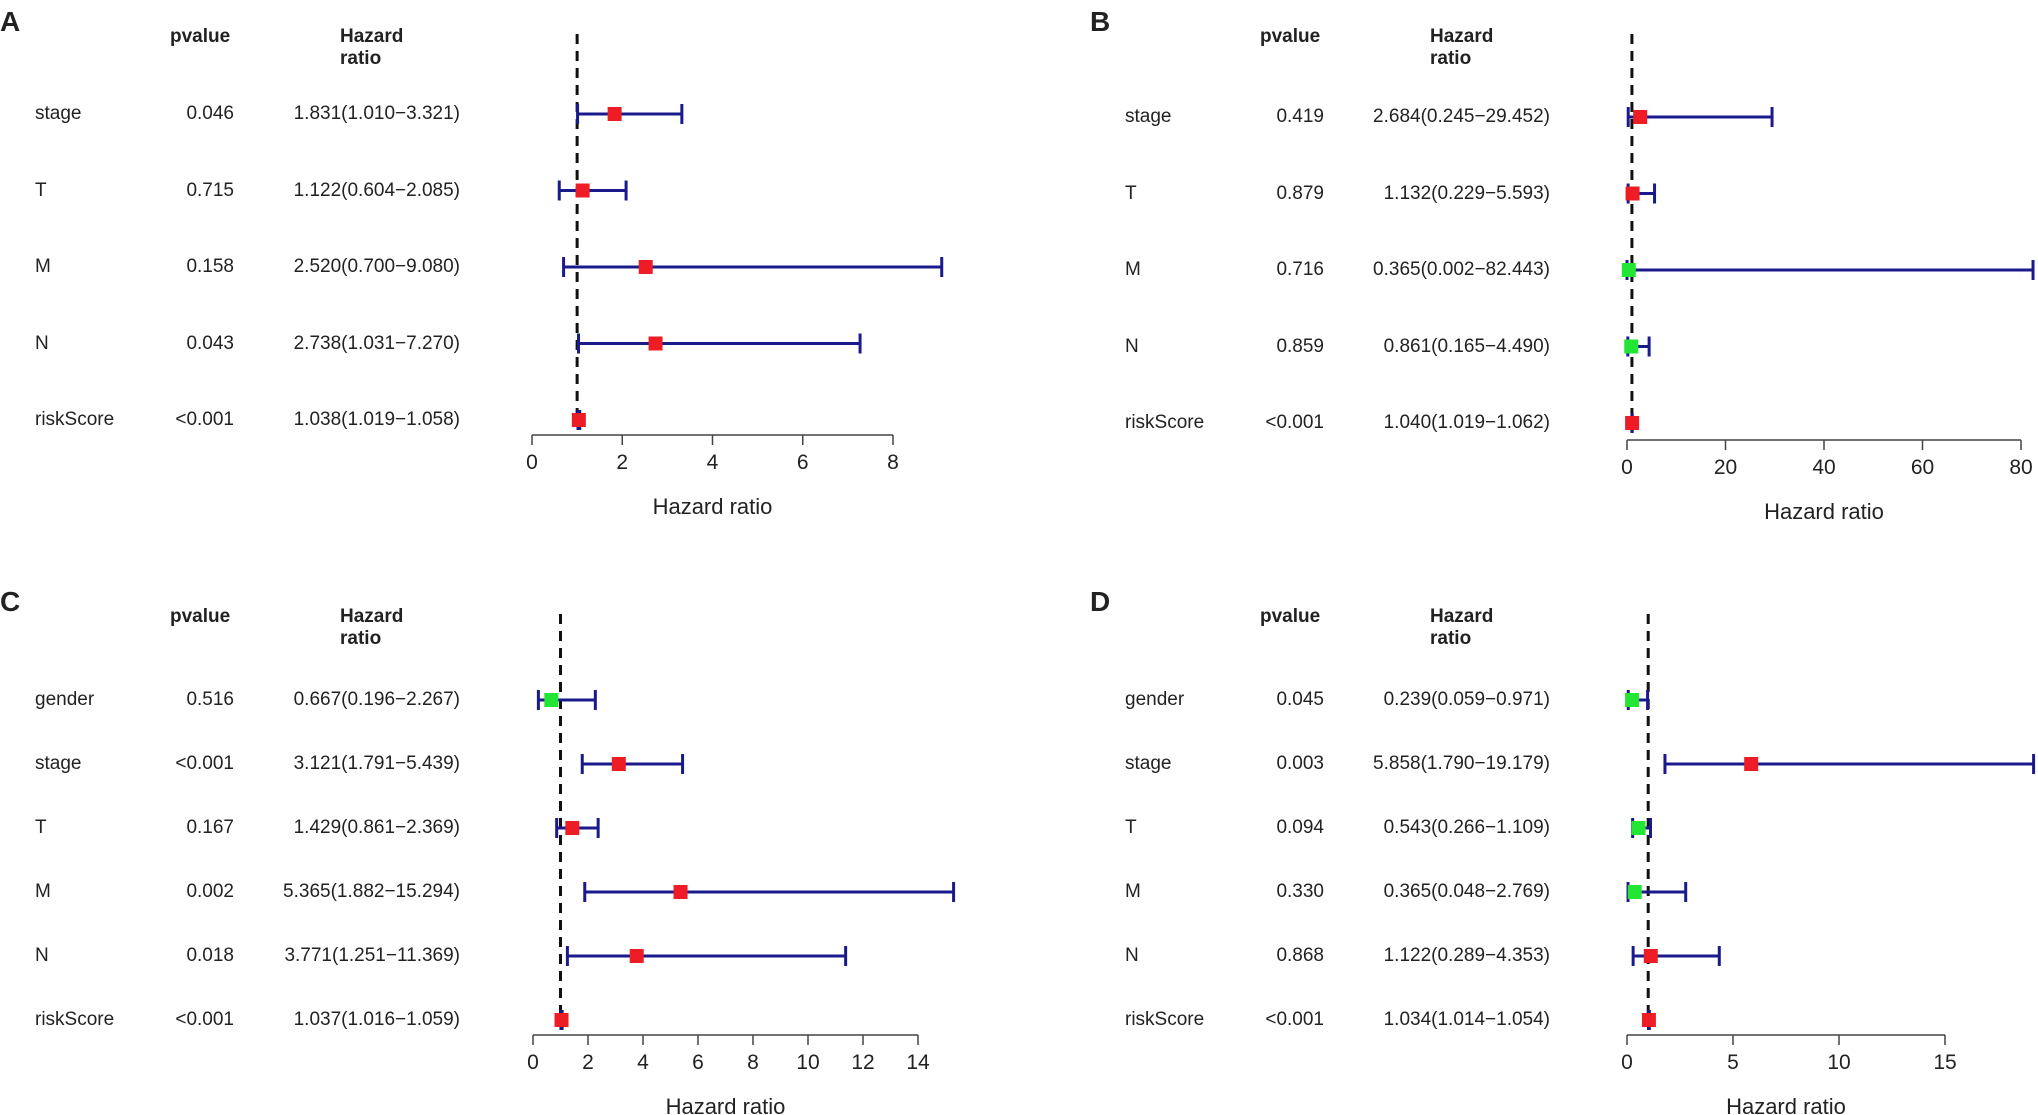 The height and width of the screenshot is (1115, 2038). I want to click on hazard-ratio-cell: 1.831(1.010−3.321), so click(376, 113).